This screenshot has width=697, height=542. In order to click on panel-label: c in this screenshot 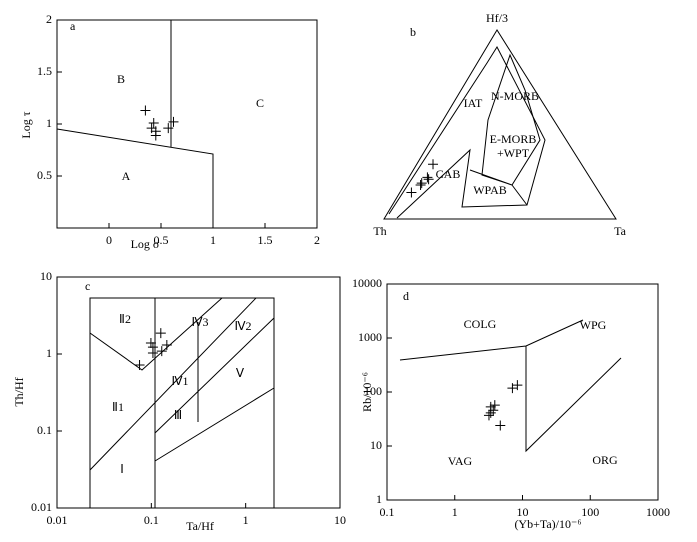, I will do `click(87, 286)`.